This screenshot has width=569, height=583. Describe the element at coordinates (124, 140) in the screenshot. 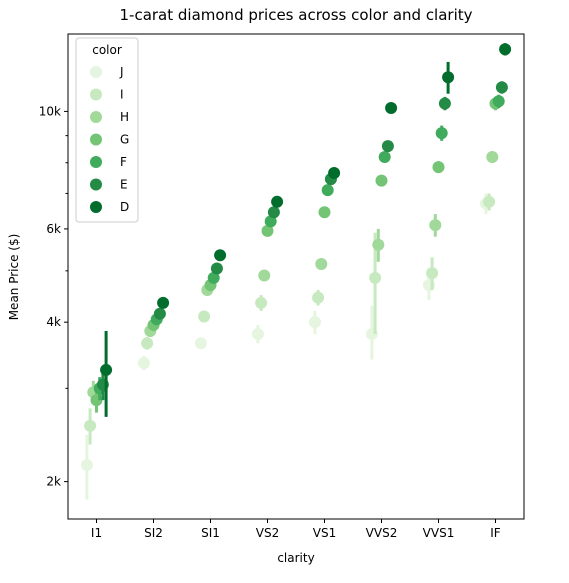

I see `legend-label: G` at that location.